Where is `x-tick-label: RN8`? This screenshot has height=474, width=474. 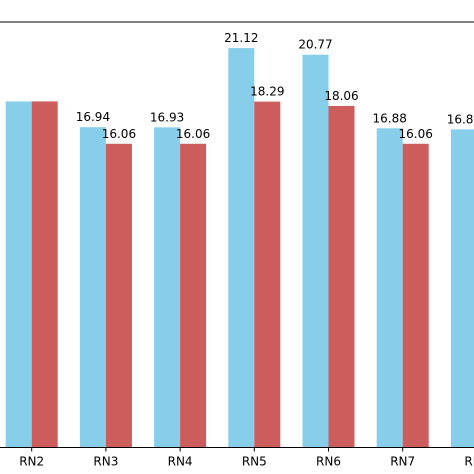
x-tick-label: RN8 is located at coordinates (469, 462).